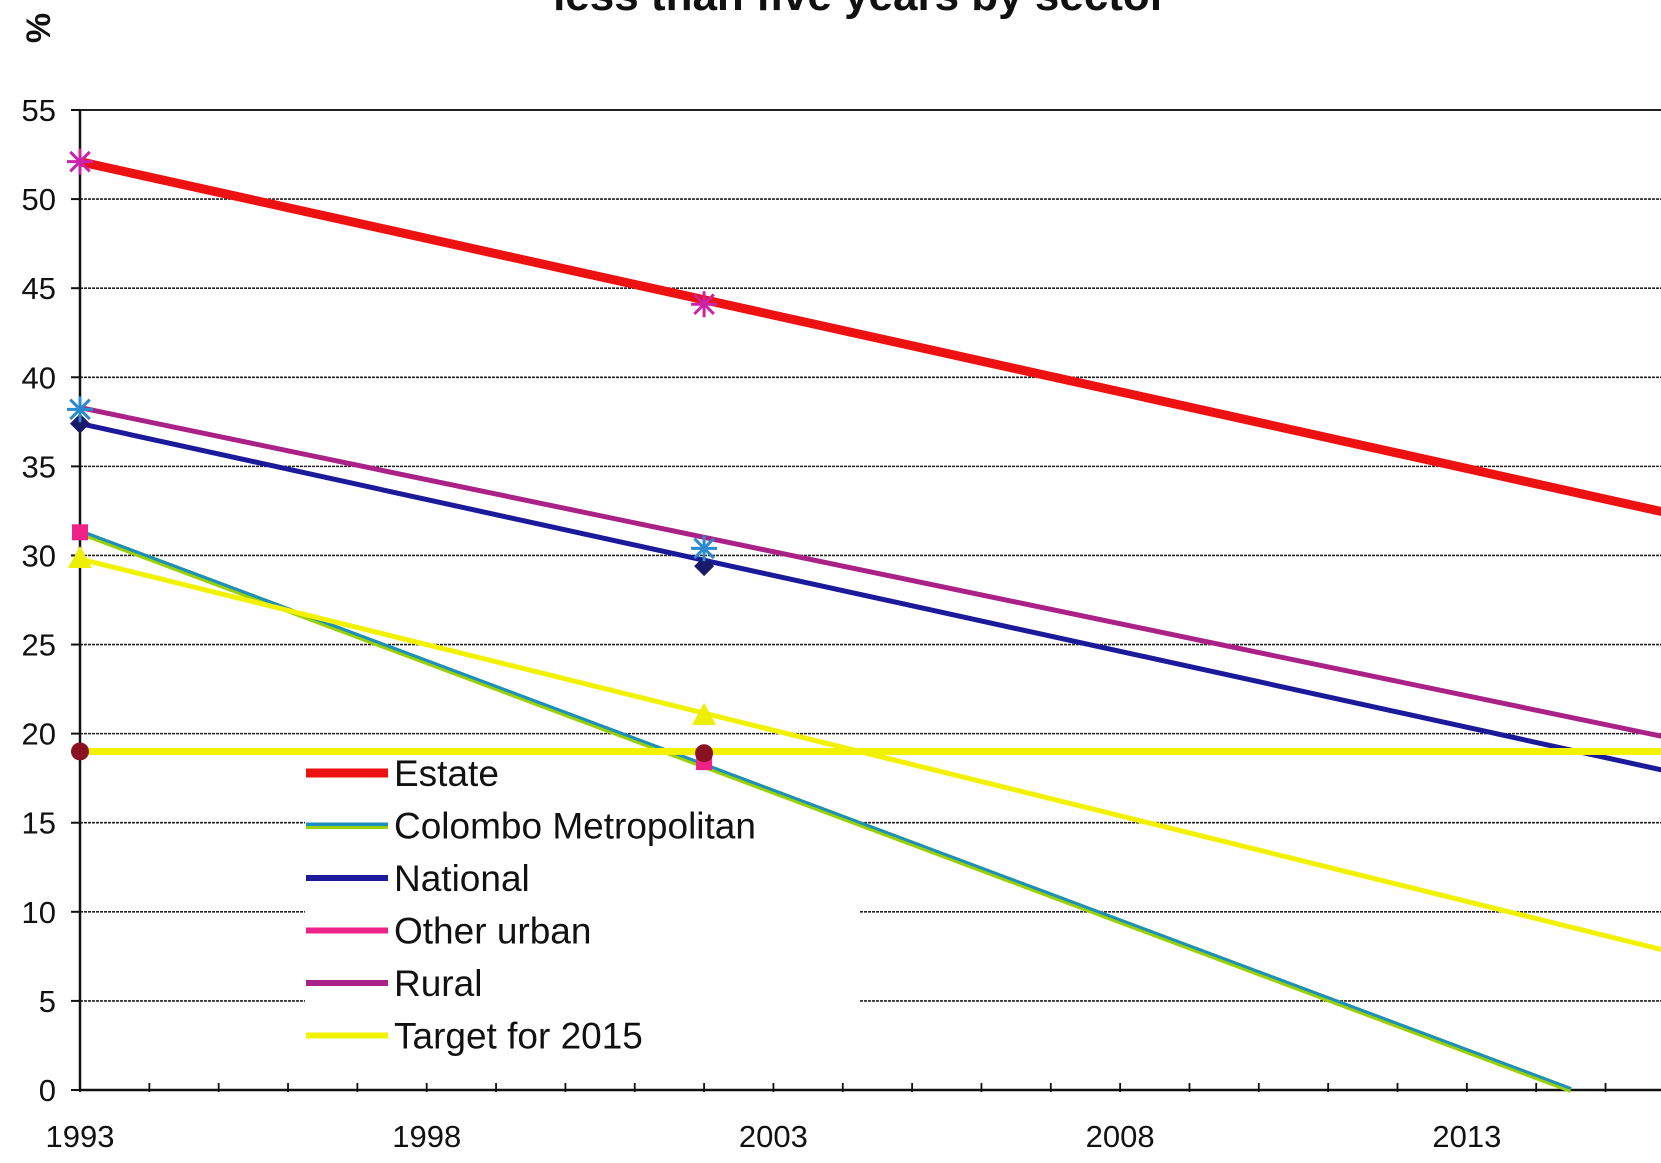 The width and height of the screenshot is (1661, 1163). I want to click on legend-label-1: Colombo Metropolitan, so click(575, 826).